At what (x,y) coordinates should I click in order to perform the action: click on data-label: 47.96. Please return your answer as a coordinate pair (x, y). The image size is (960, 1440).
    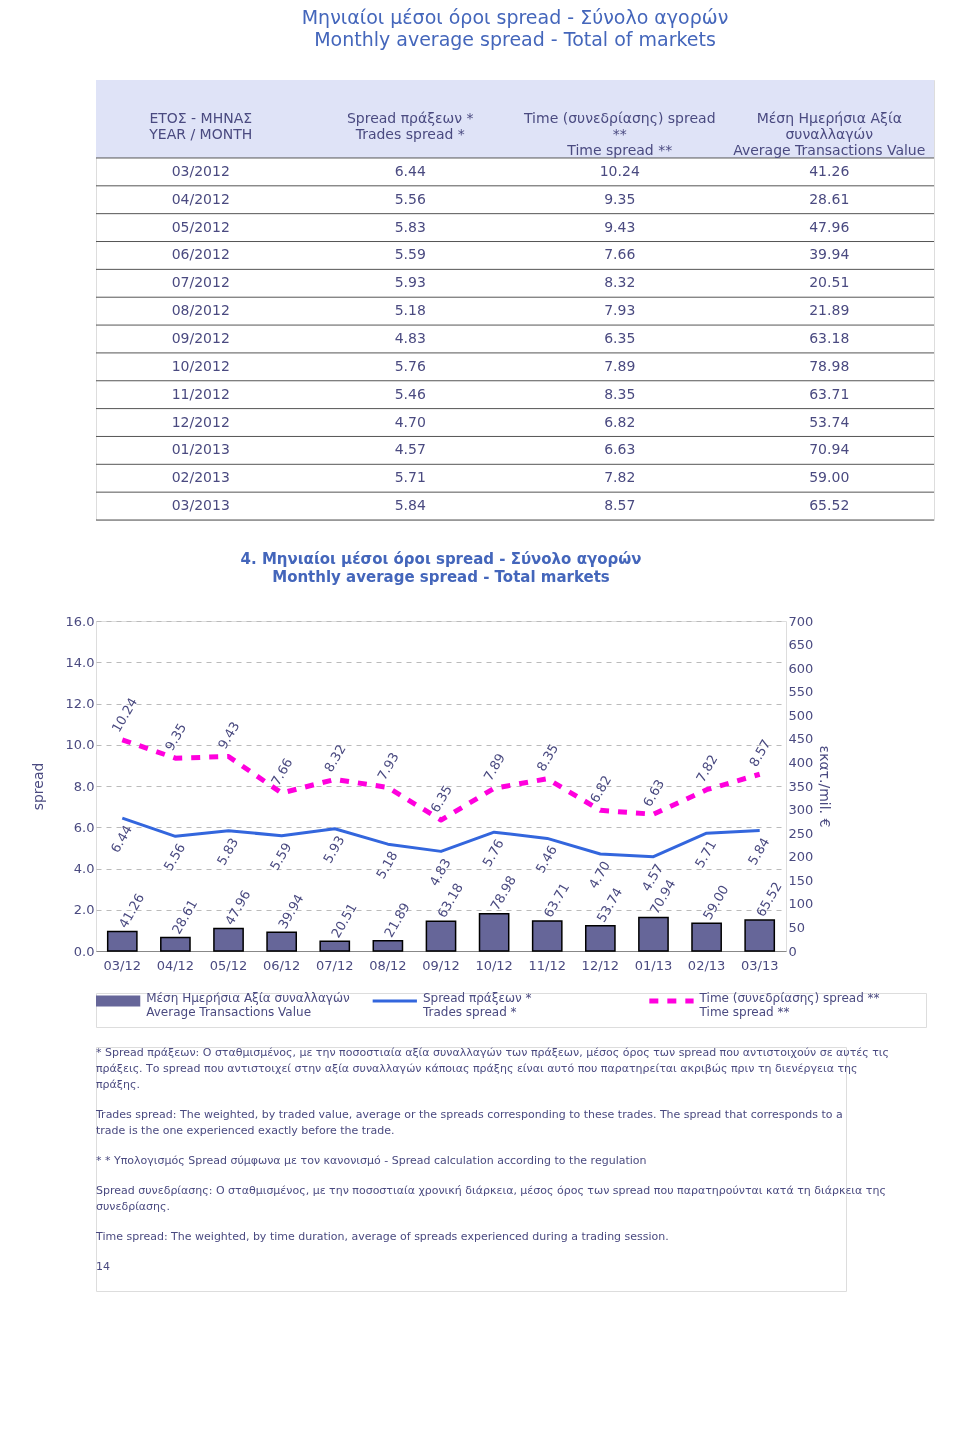
    Looking at the image, I should click on (829, 226).